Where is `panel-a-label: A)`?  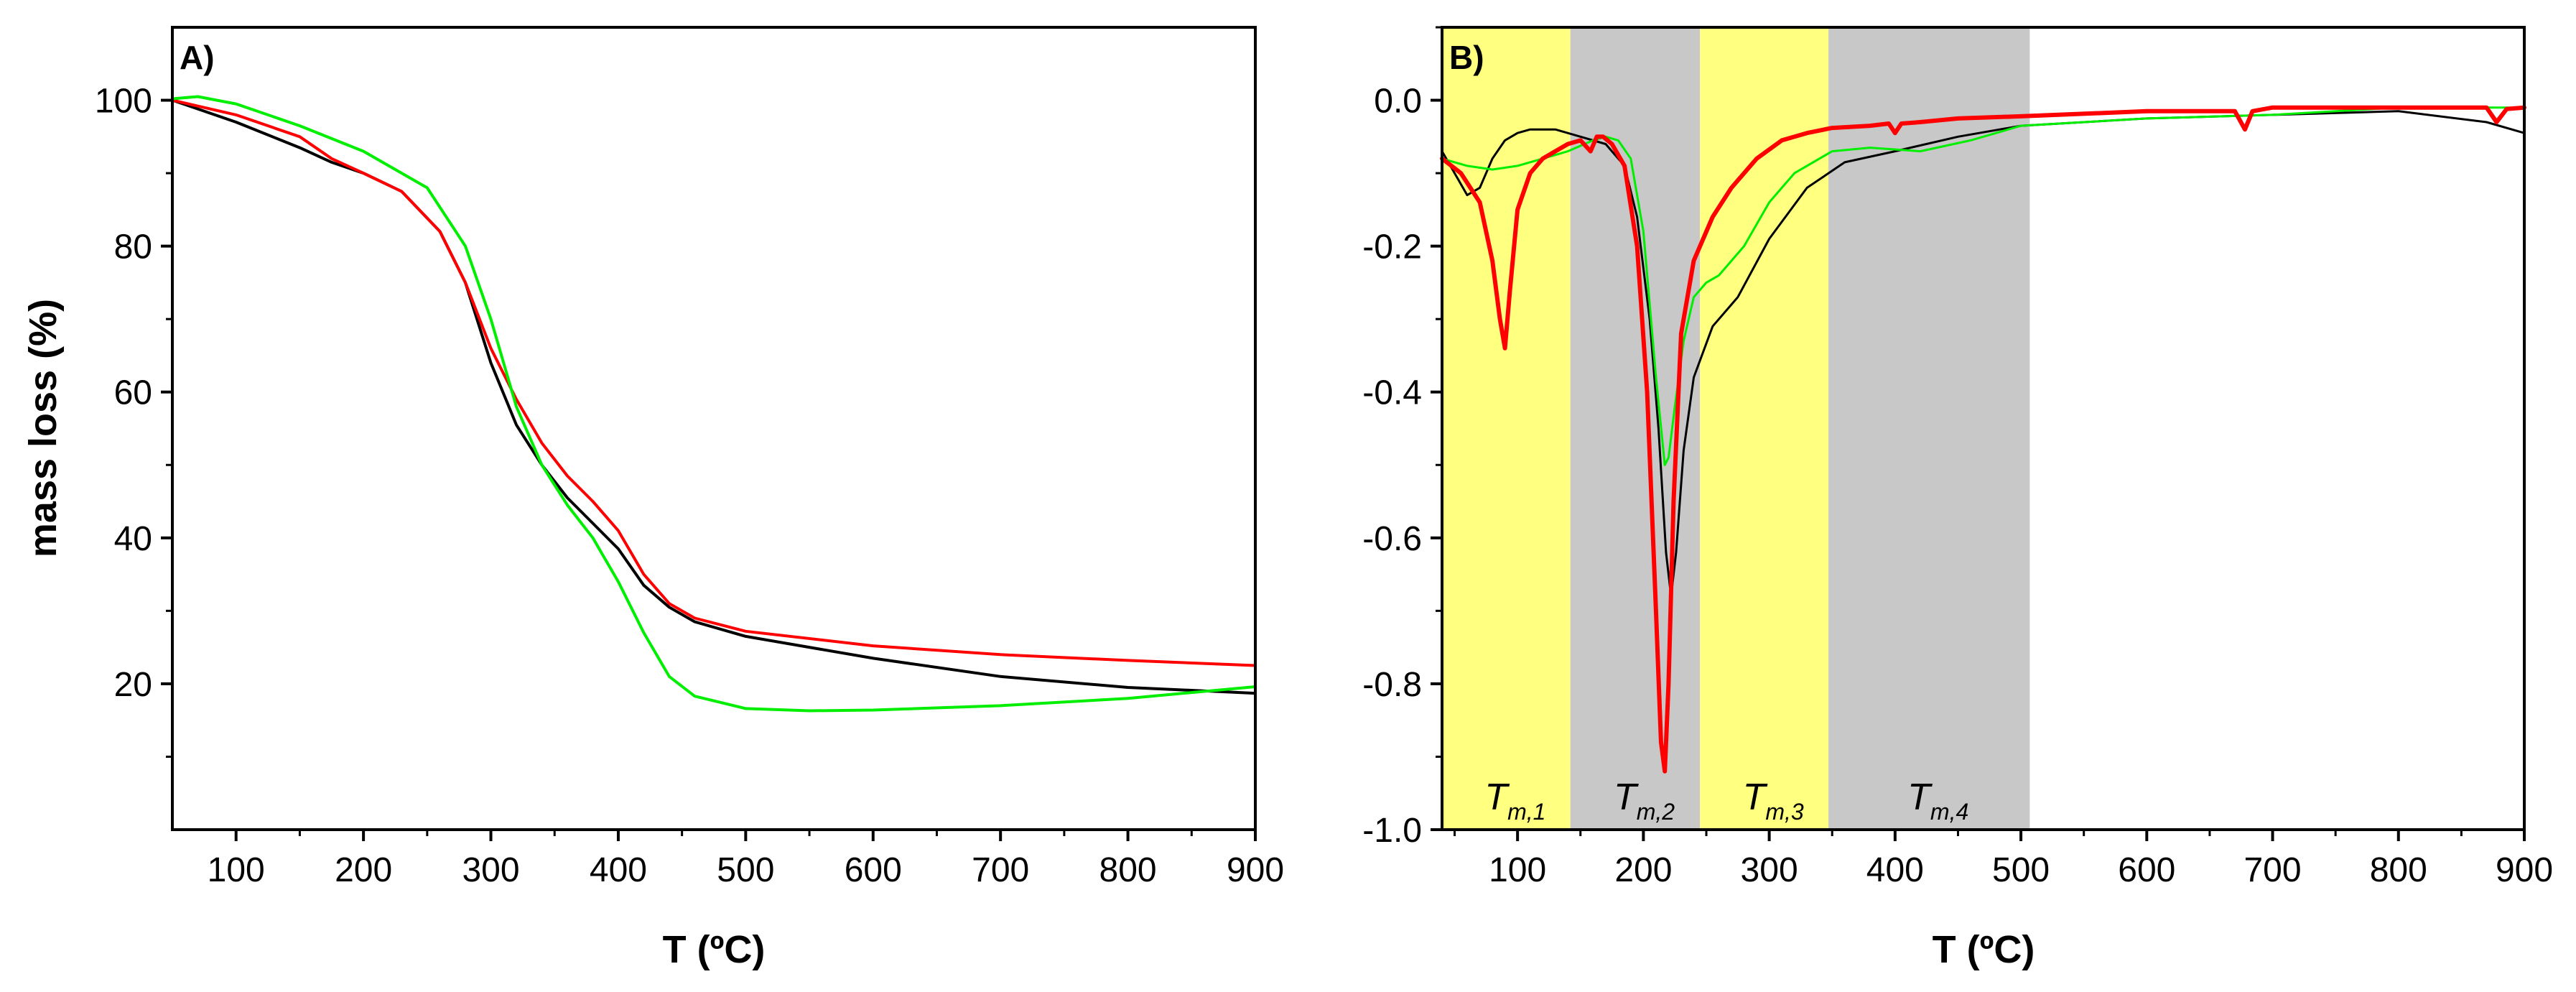
panel-a-label: A) is located at coordinates (197, 57).